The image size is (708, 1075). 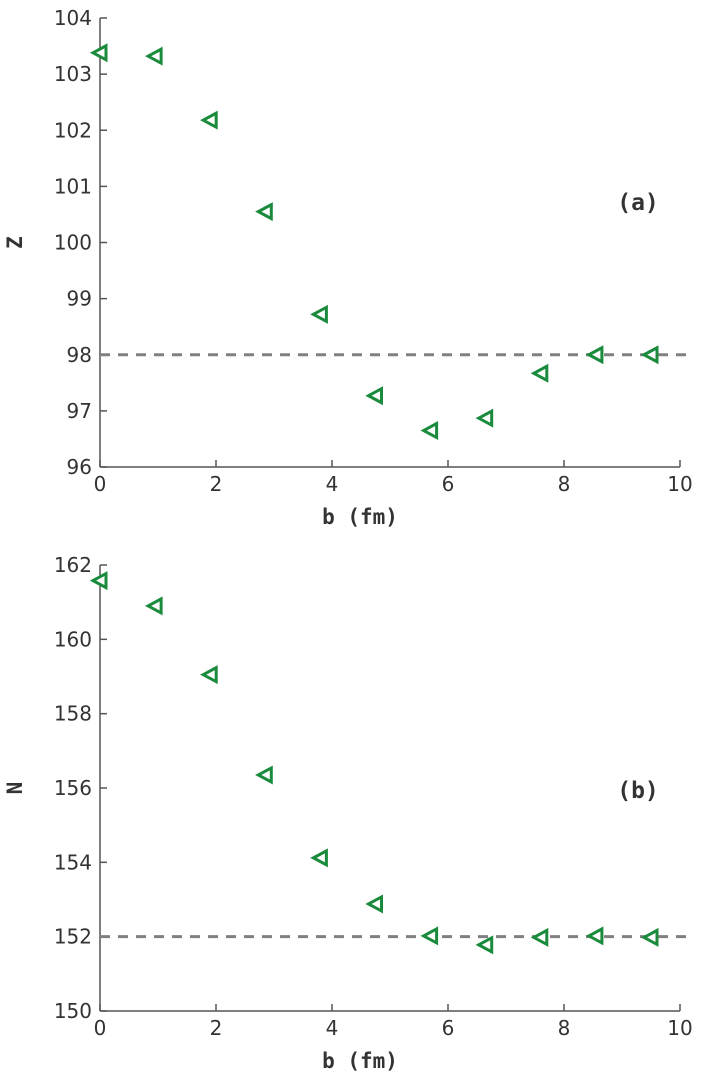 I want to click on y-tick-label: 158, so click(x=73, y=714).